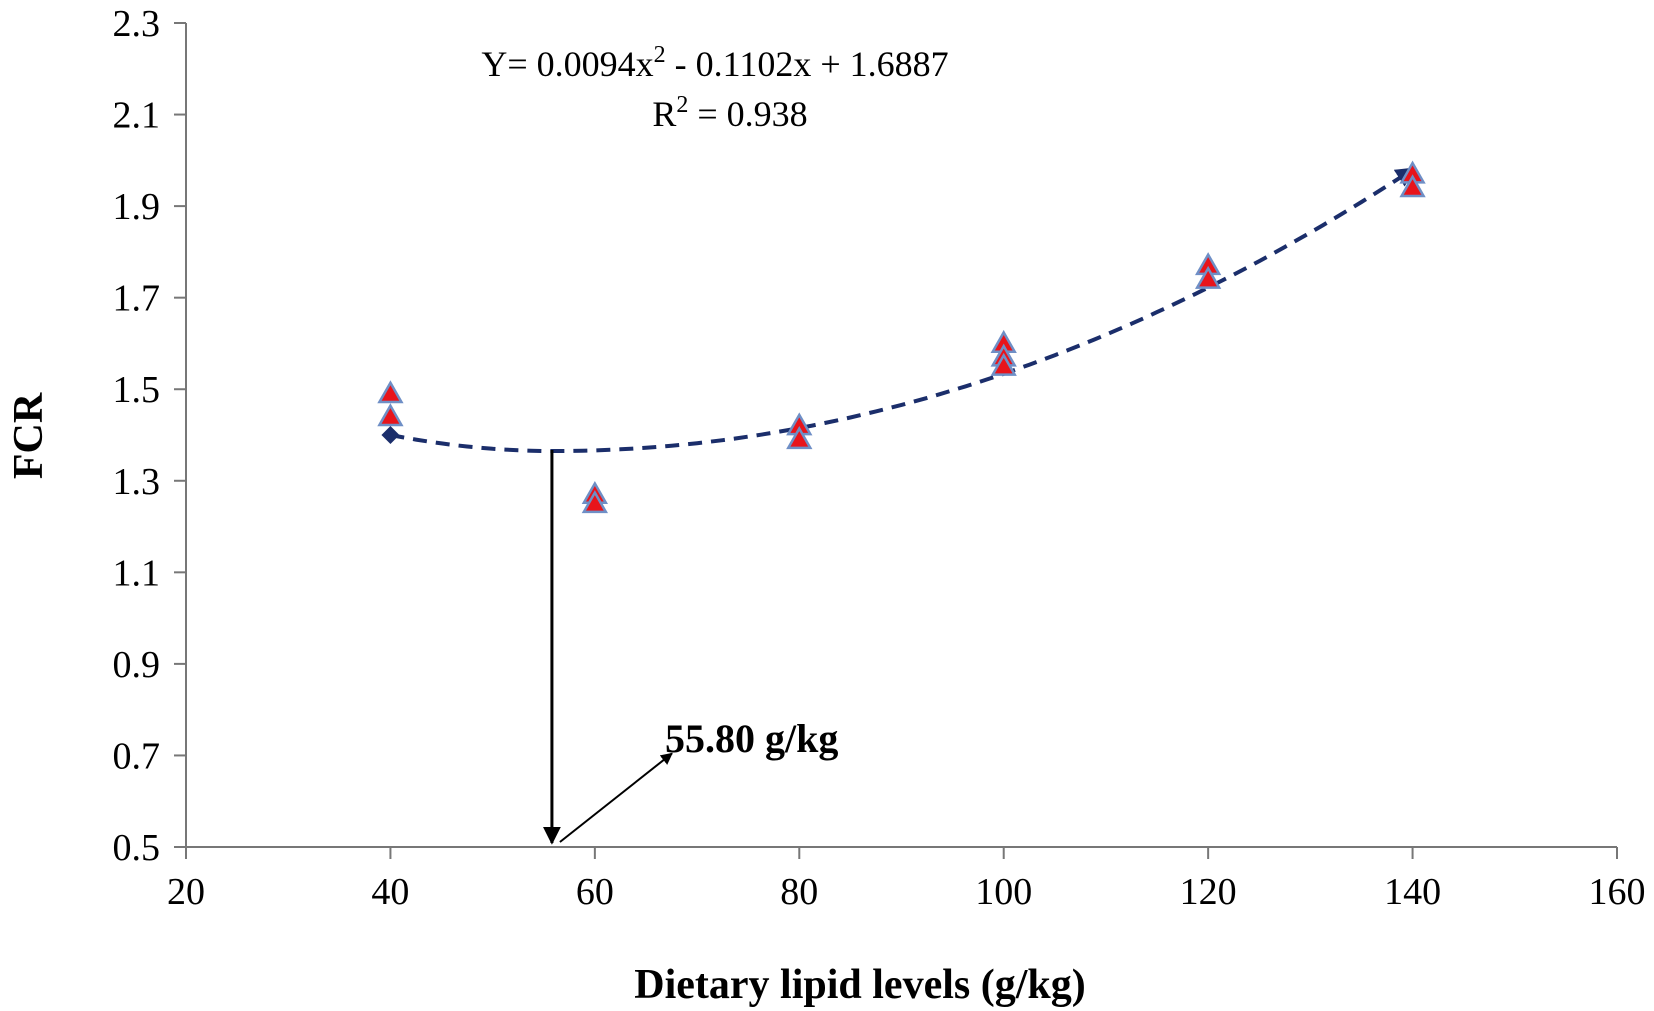 This screenshot has width=1654, height=1011. What do you see at coordinates (149, 436) in the screenshot?
I see `y-ticks: 0.5 0.7 0.9 1.1 1.3 1.5 1.7 1.9 2.1 2.3` at bounding box center [149, 436].